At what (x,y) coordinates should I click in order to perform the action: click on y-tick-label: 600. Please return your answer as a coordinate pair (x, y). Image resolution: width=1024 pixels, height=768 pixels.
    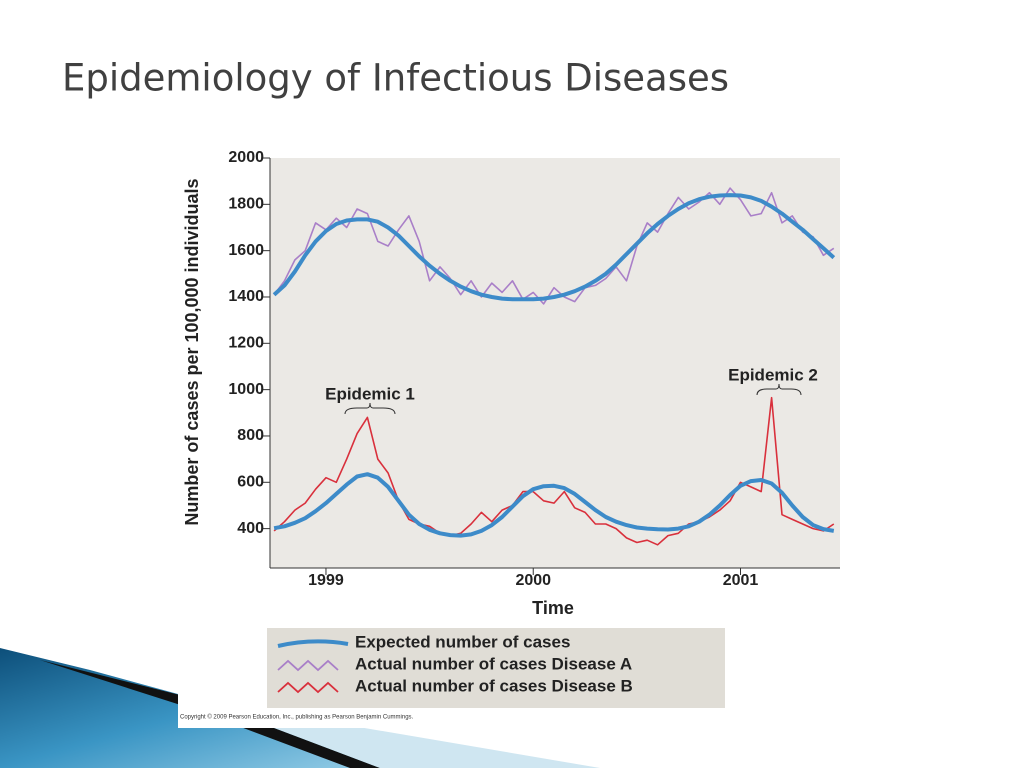
    Looking at the image, I should click on (250, 482).